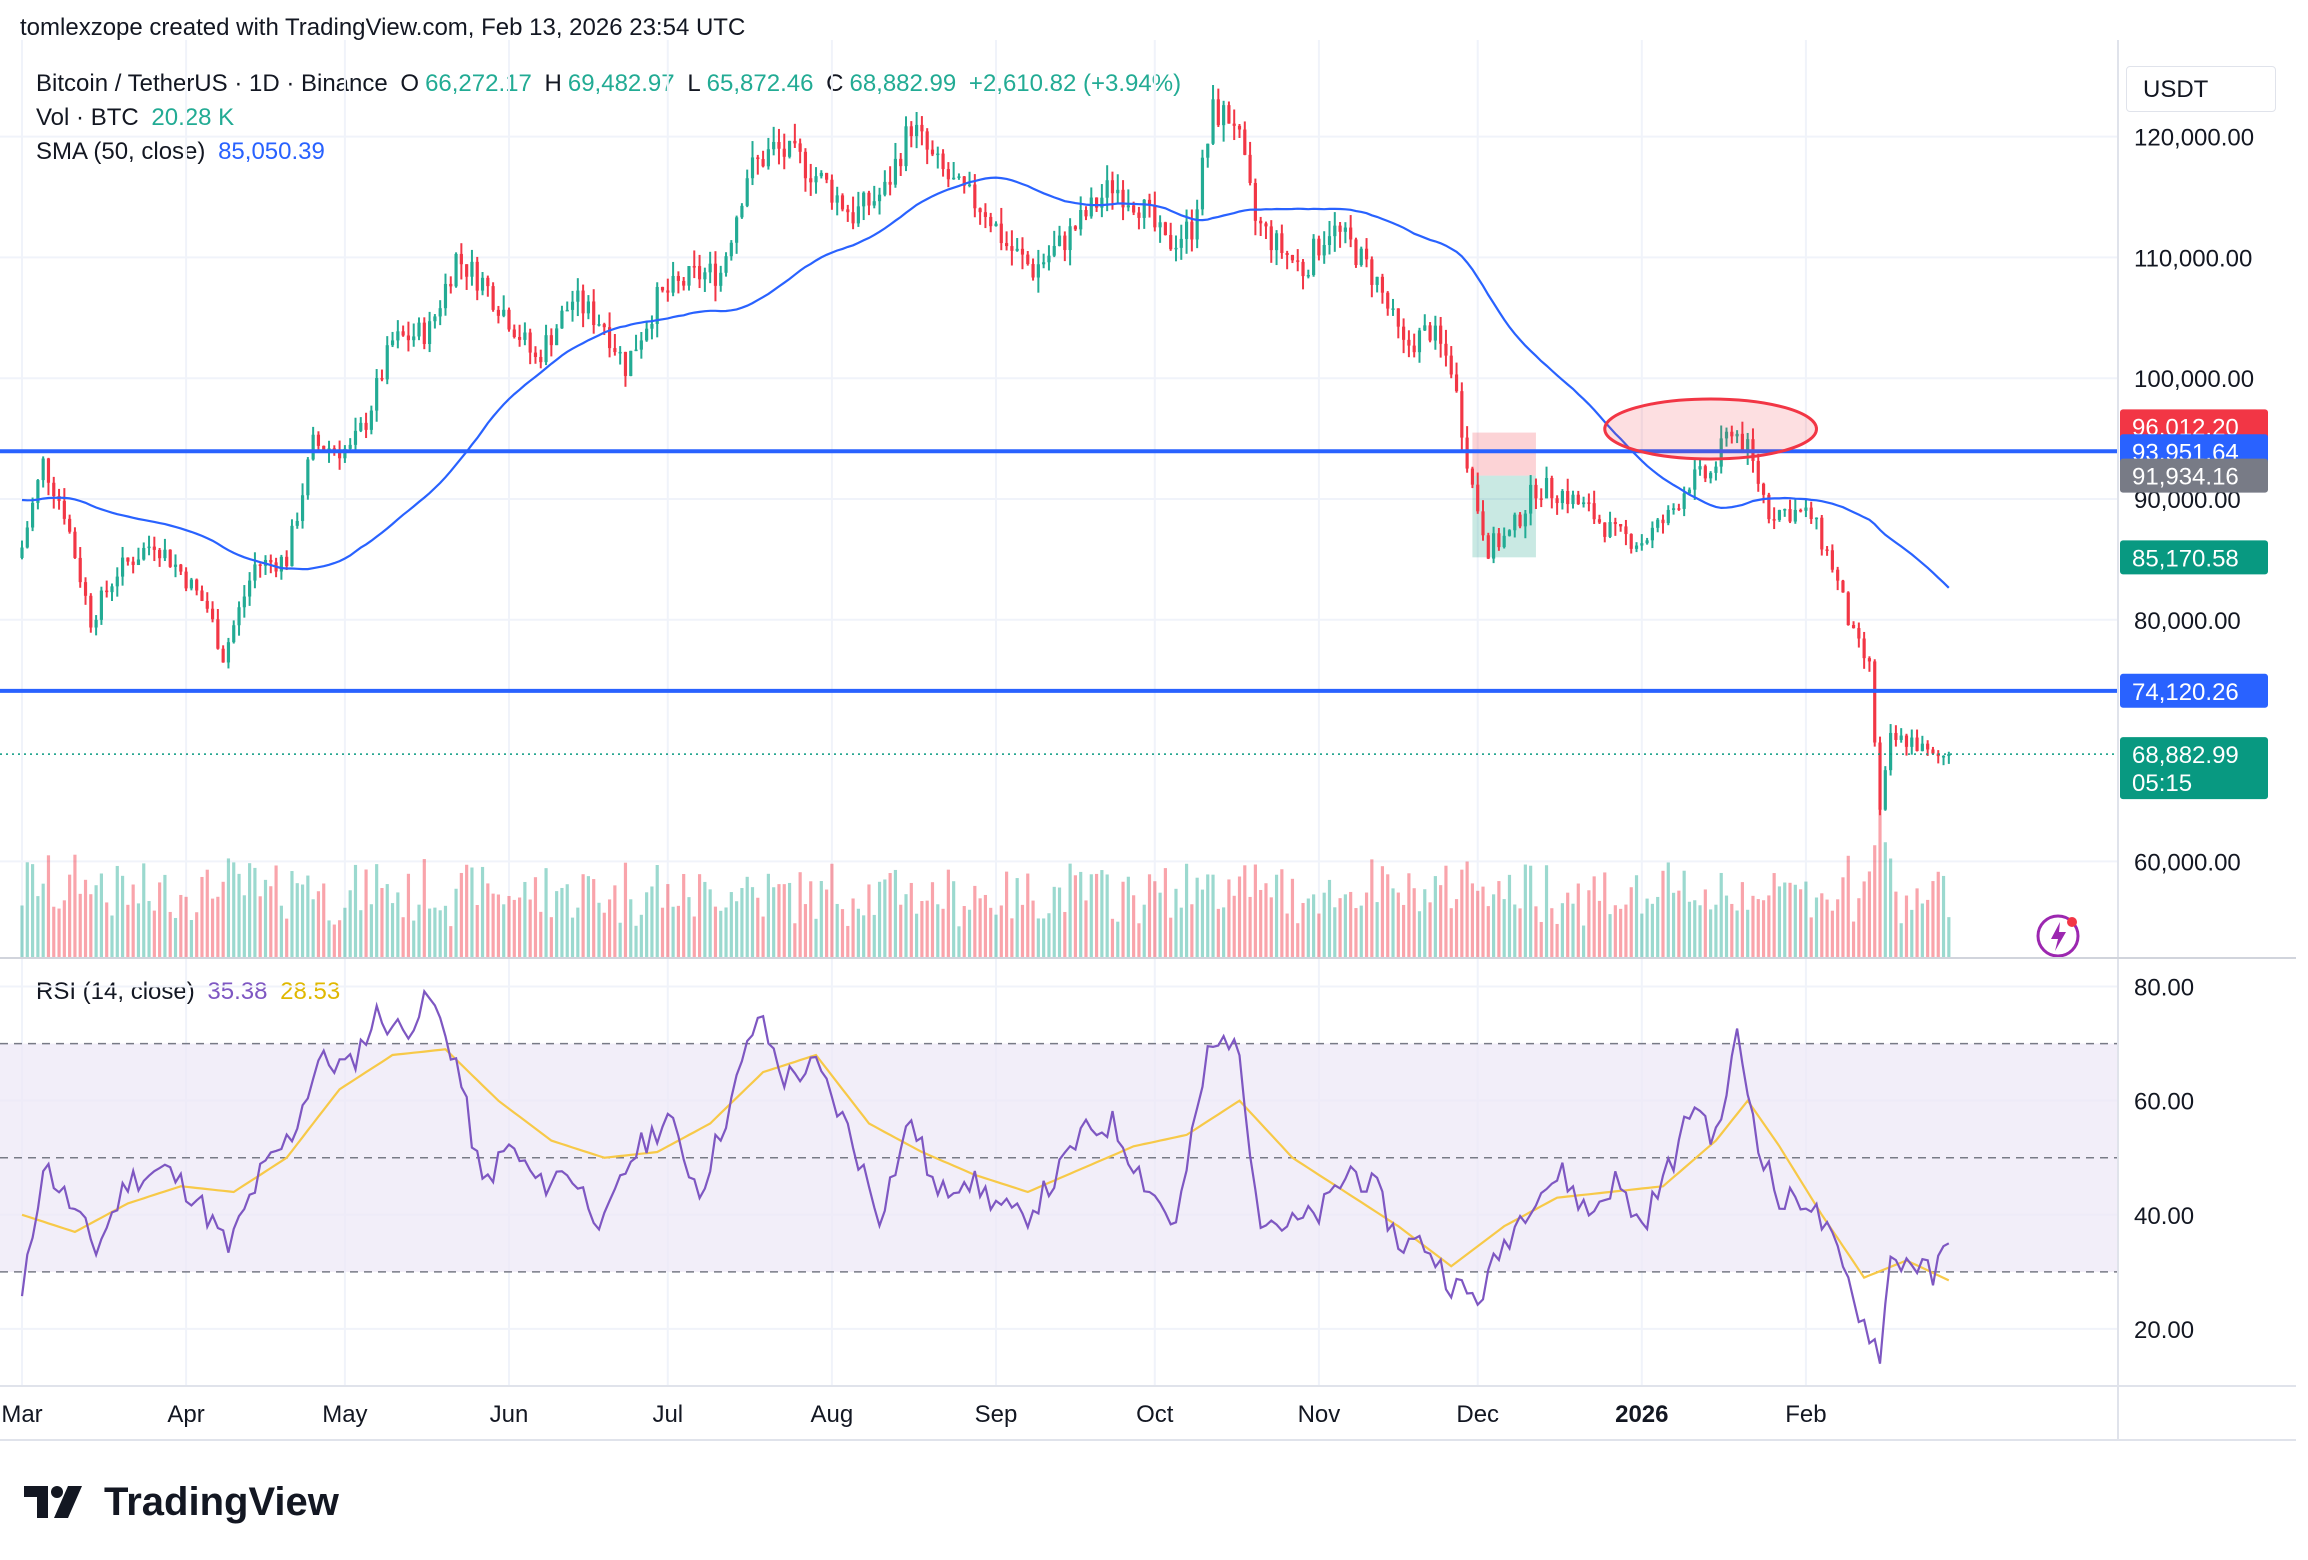 The width and height of the screenshot is (2308, 1560). I want to click on volume-label: Vol · BTC, so click(87, 117).